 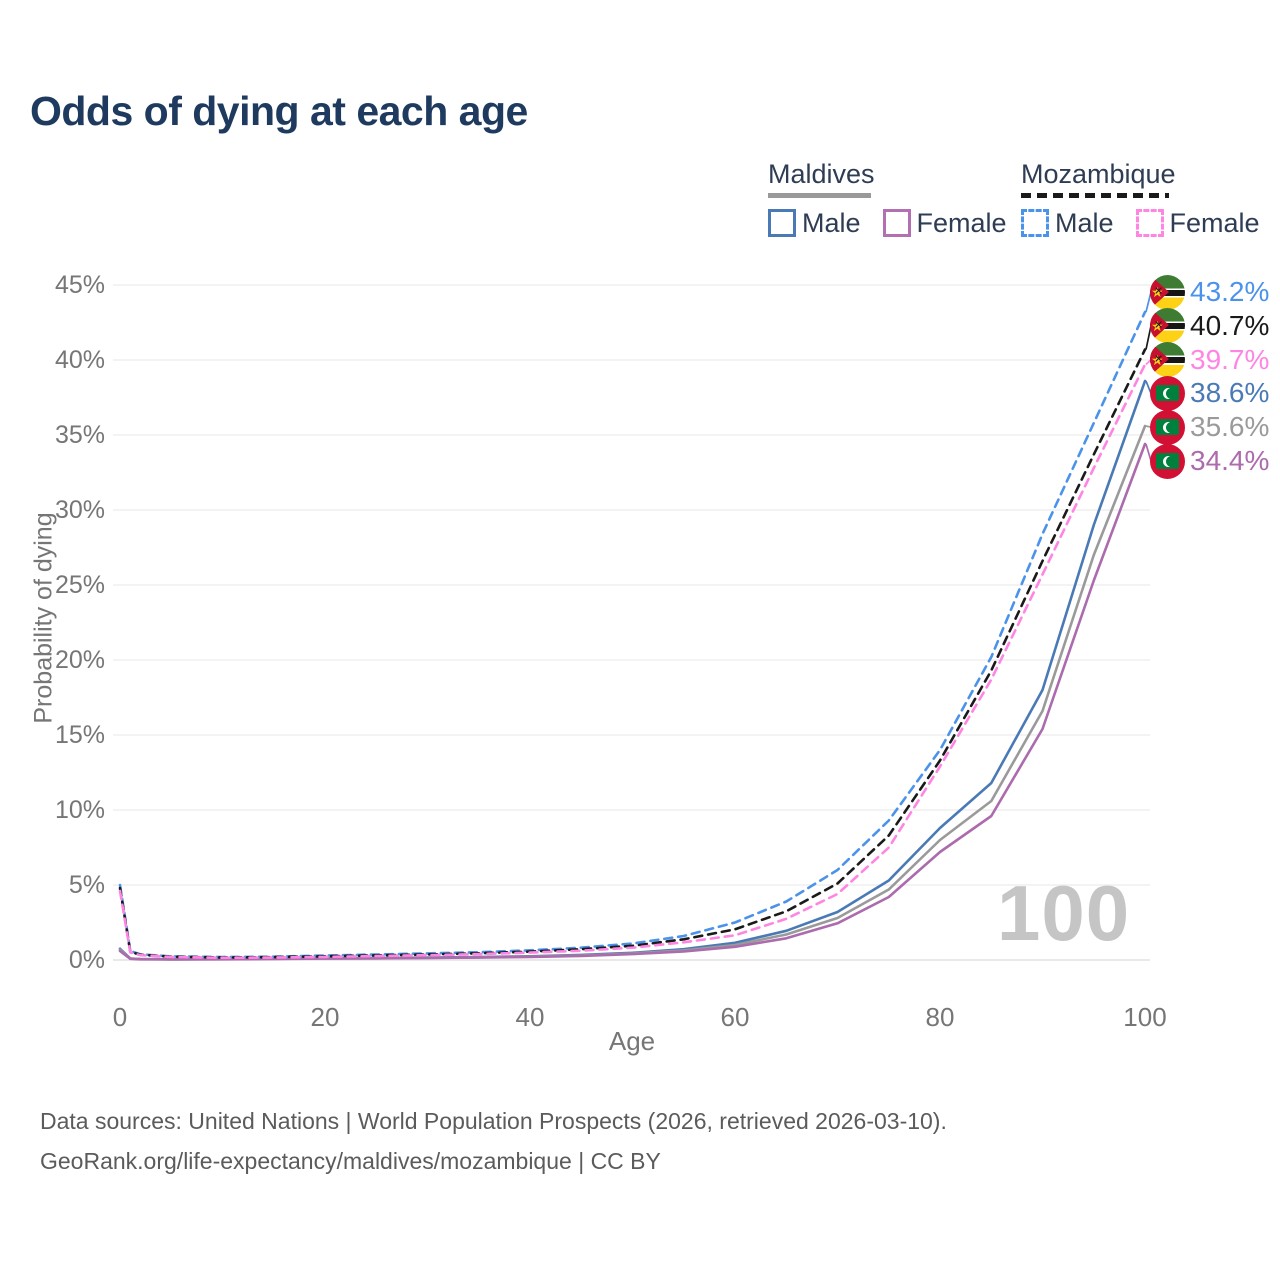 What do you see at coordinates (79, 510) in the screenshot?
I see `y-tick-label: 30%` at bounding box center [79, 510].